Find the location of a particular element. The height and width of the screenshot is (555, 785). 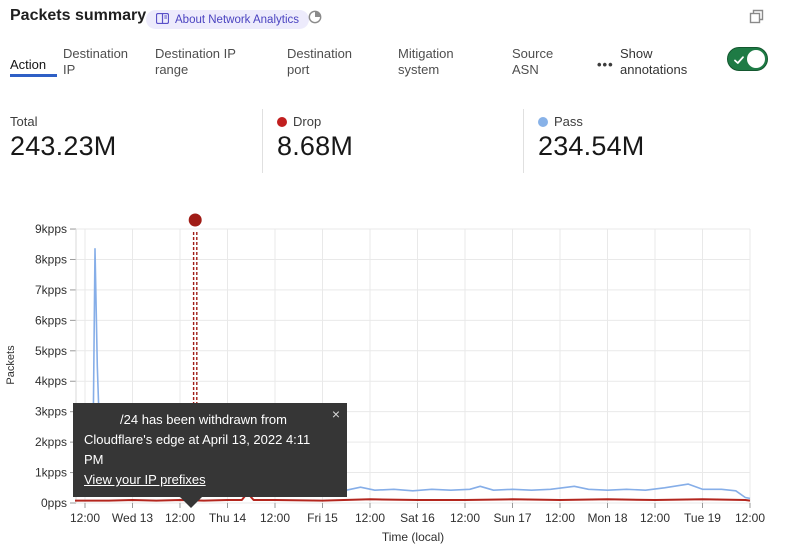

view-ip-prefixes-link: View your IP prefixes is located at coordinates (145, 479).